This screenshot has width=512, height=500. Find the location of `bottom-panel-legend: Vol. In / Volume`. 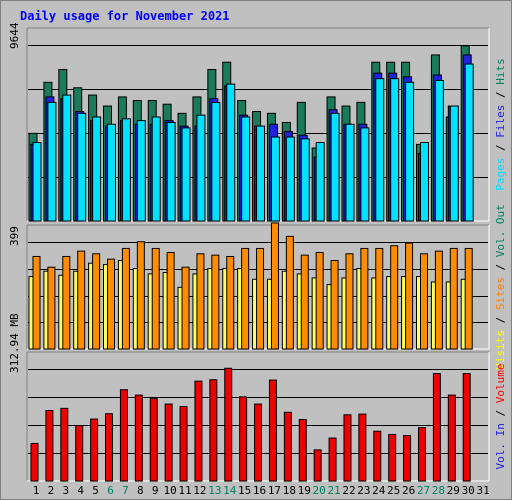

bottom-panel-legend: Vol. In / Volume is located at coordinates (500, 417).